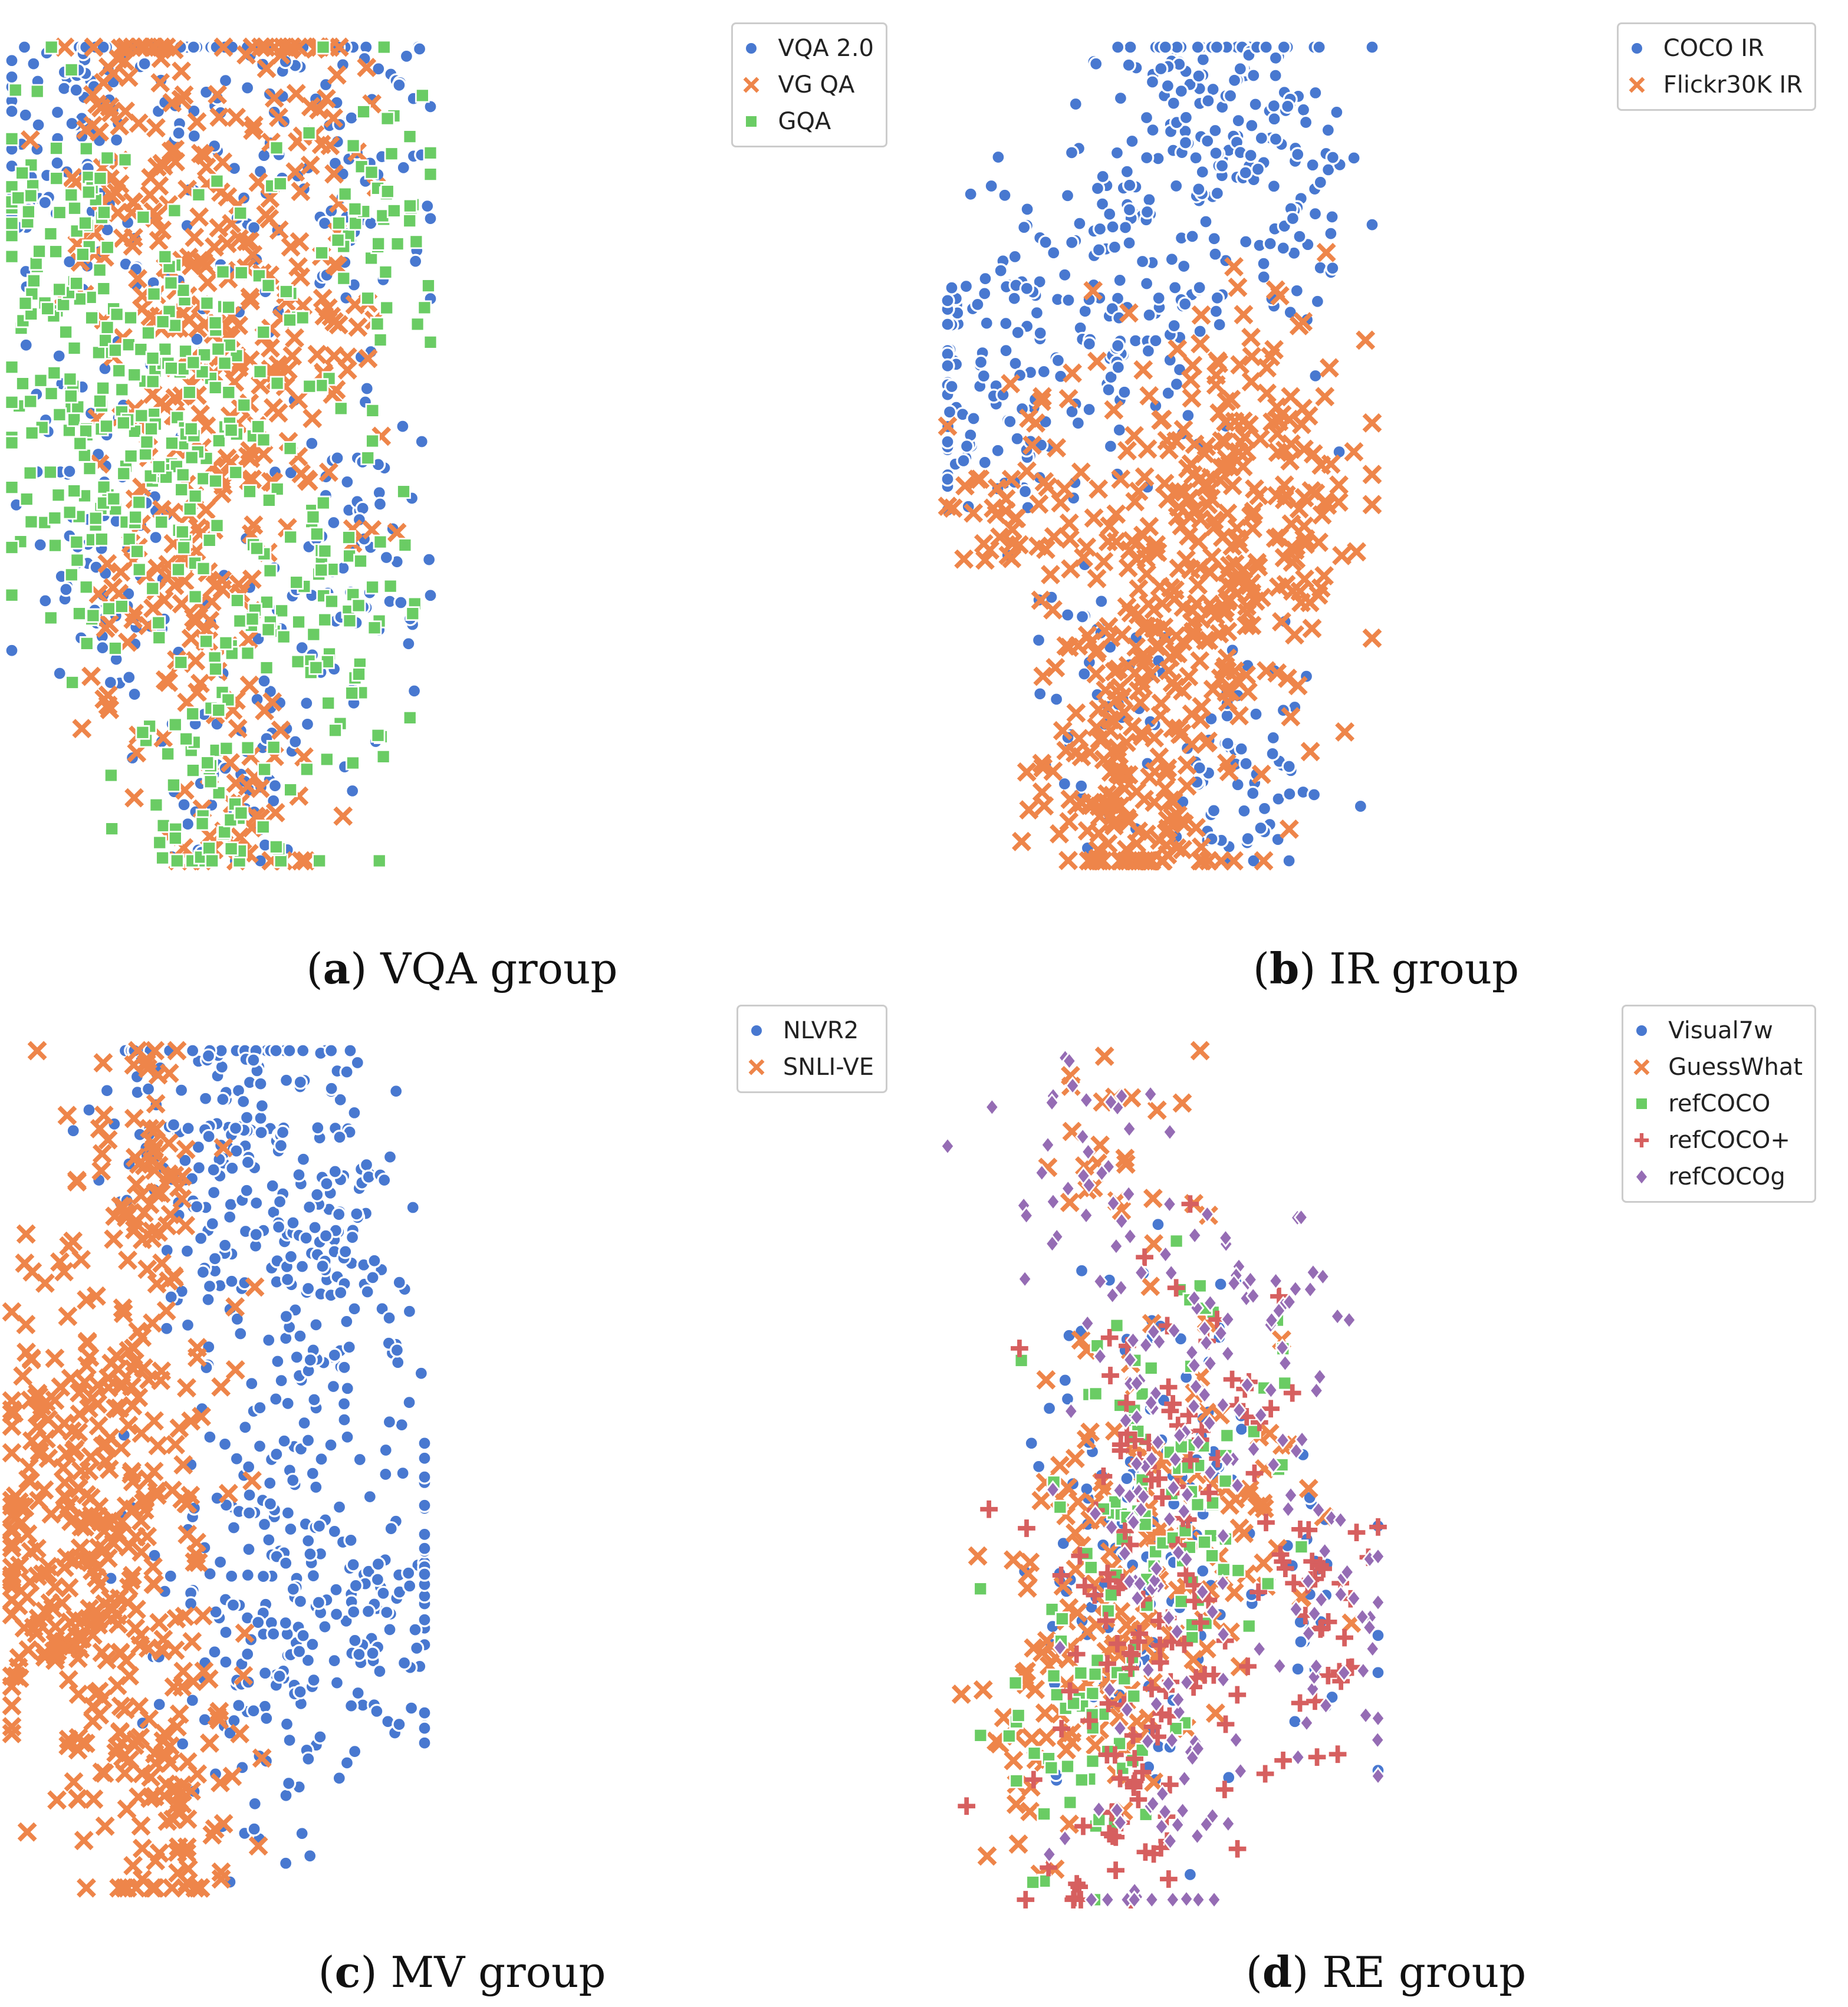  What do you see at coordinates (807, 85) in the screenshot?
I see `legend-item: VG QA` at bounding box center [807, 85].